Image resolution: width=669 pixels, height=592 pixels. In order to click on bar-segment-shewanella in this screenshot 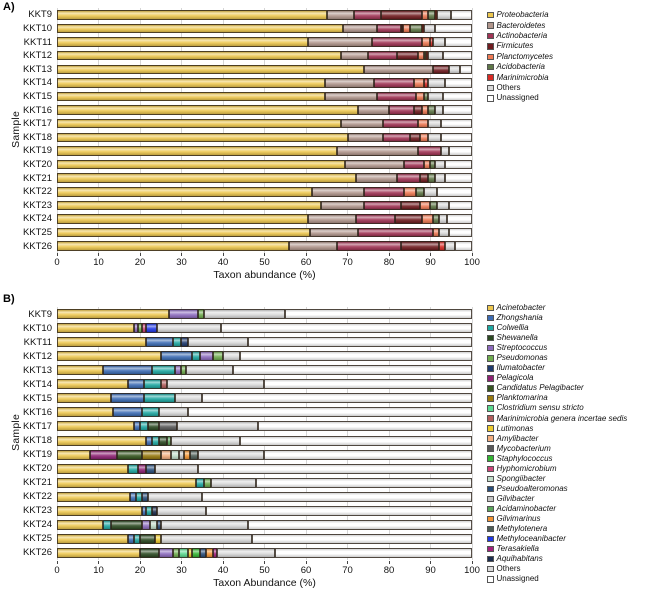, I will do `click(149, 552)`.